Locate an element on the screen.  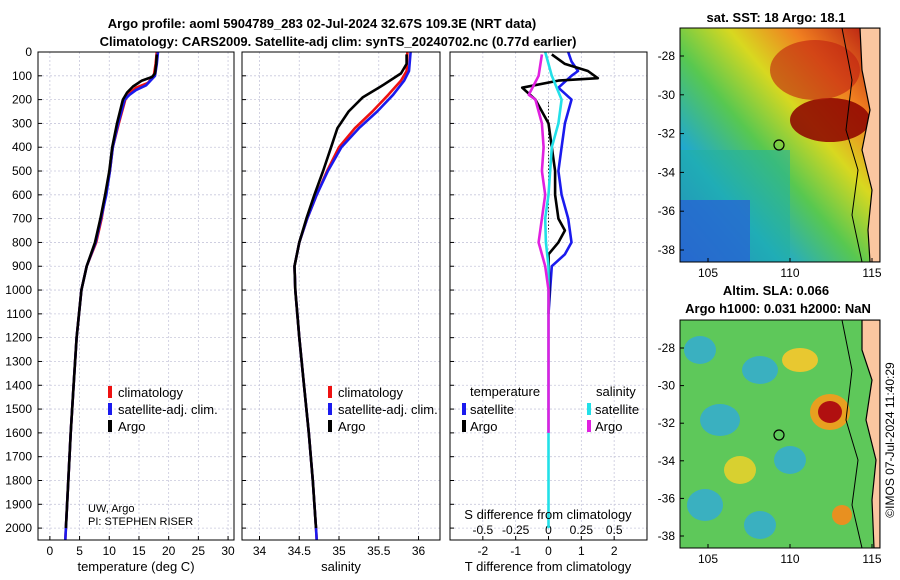
depth-tick-label: 1900 is located at coordinates (18, 504).